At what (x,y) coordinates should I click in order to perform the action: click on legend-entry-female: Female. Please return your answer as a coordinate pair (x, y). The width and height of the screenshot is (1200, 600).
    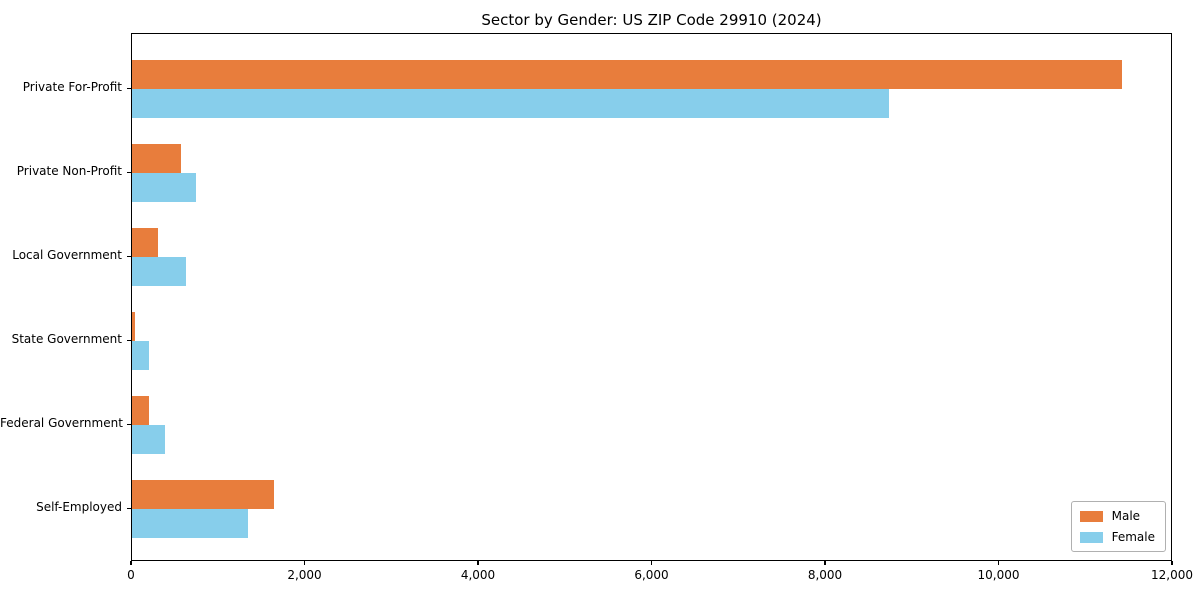
    Looking at the image, I should click on (1117, 537).